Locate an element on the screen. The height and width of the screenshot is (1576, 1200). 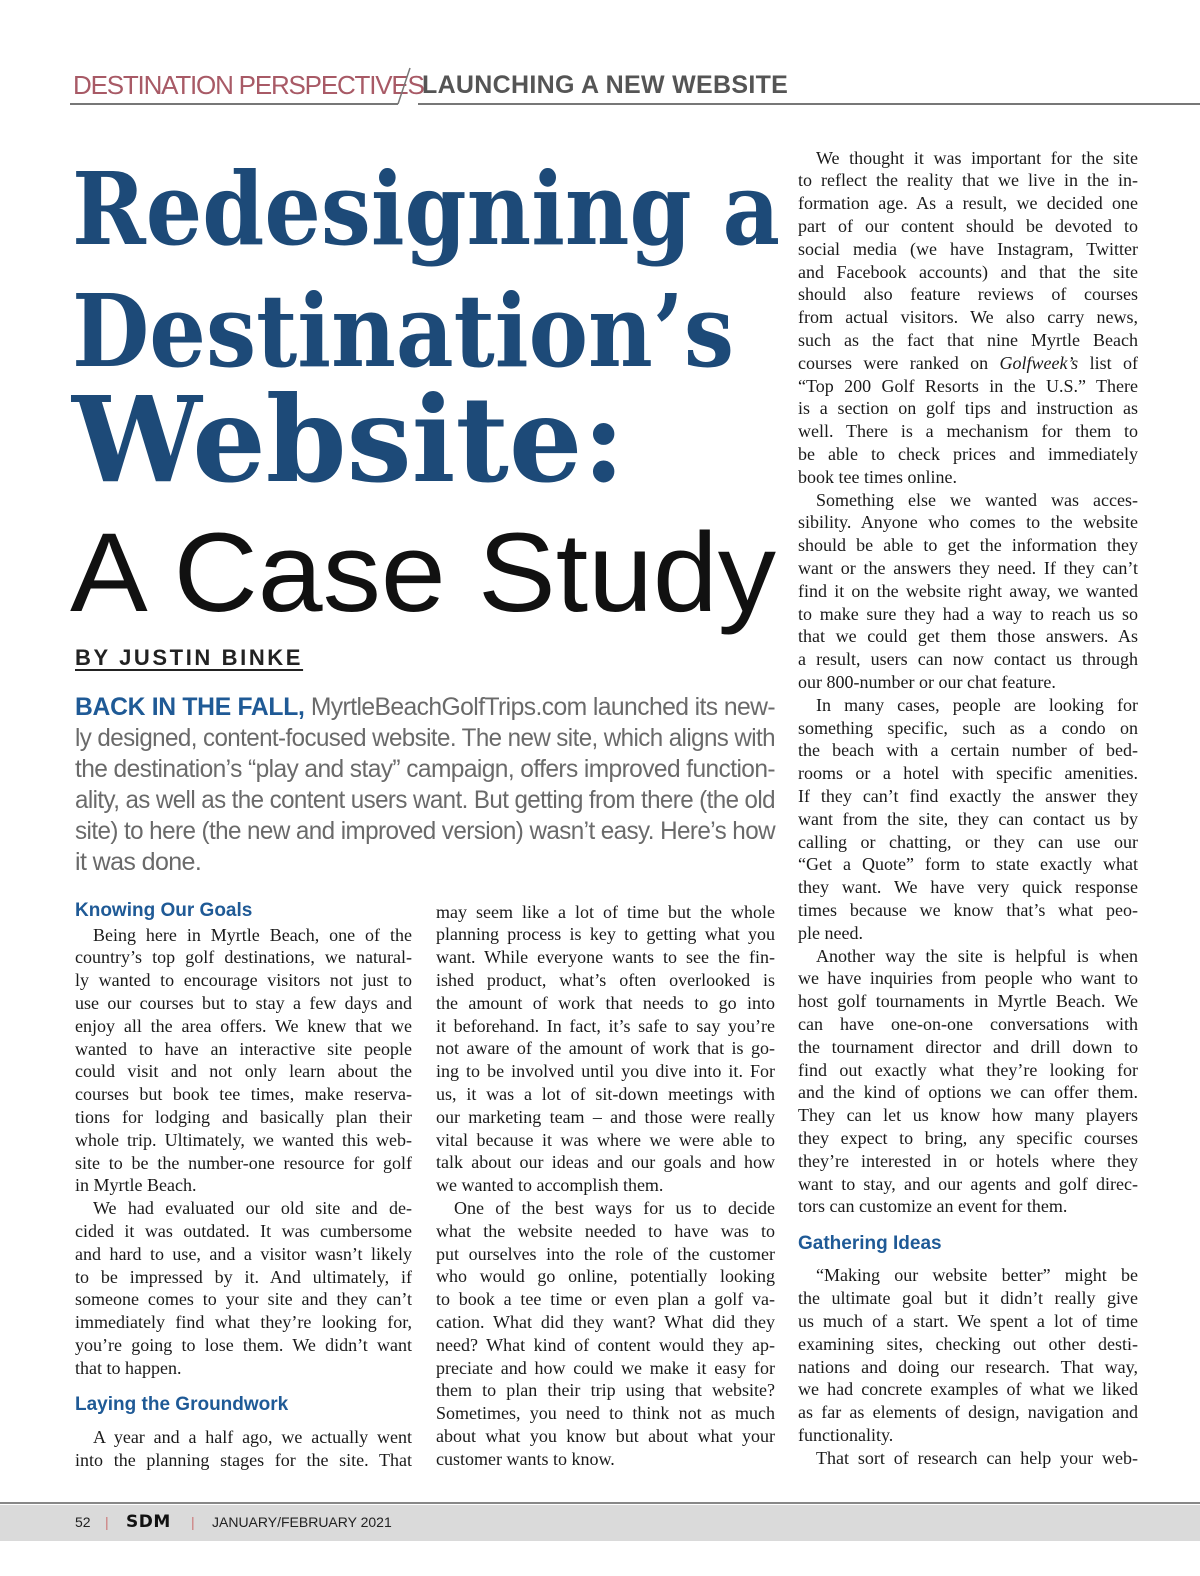
issue-date: JANUARY/FEBRUARY 2021 is located at coordinates (302, 1522).